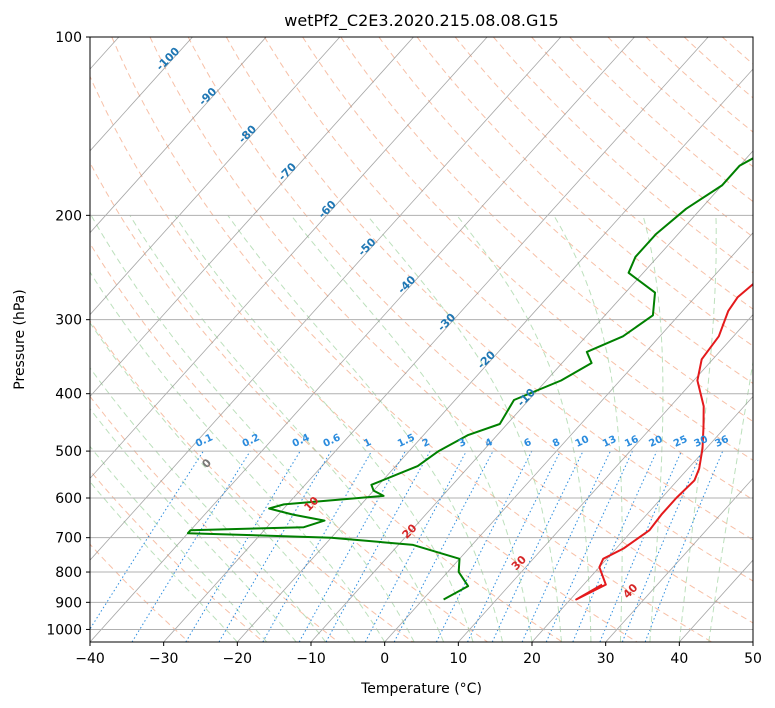  What do you see at coordinates (384, 659) in the screenshot?
I see `x-tick-label: 0` at bounding box center [384, 659].